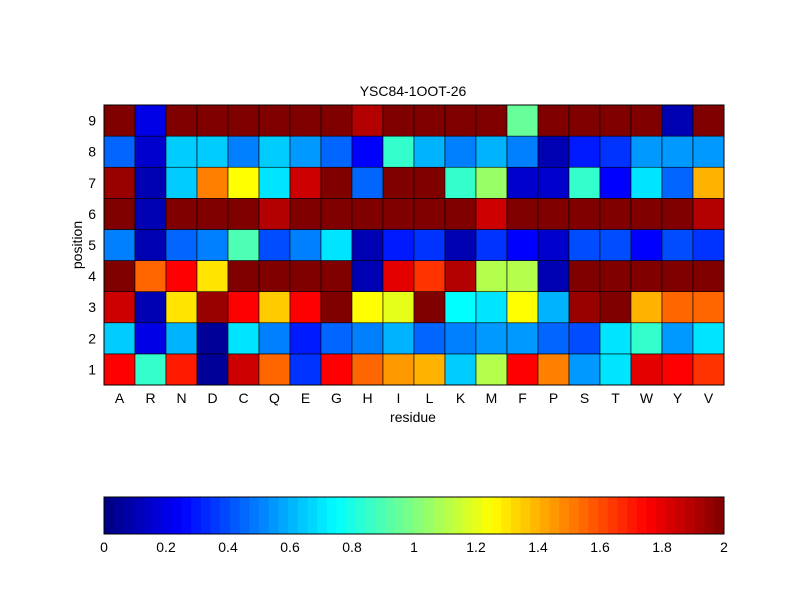  Describe the element at coordinates (243, 398) in the screenshot. I see `x-tick-label: C` at that location.